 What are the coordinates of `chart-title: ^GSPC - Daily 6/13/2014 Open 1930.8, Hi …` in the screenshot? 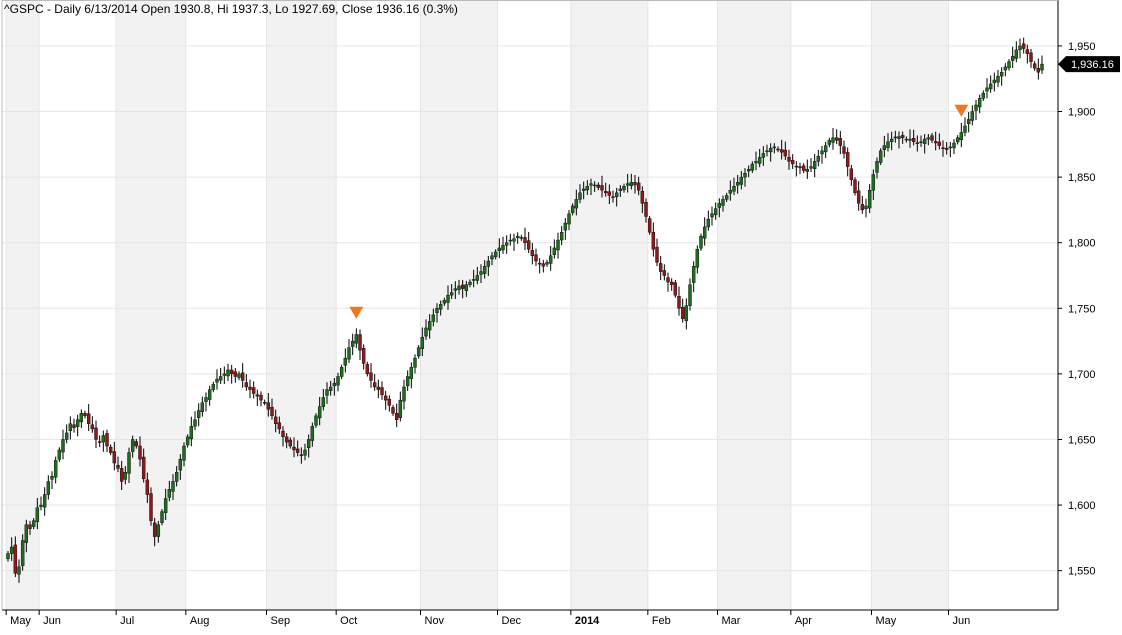 It's located at (231, 9).